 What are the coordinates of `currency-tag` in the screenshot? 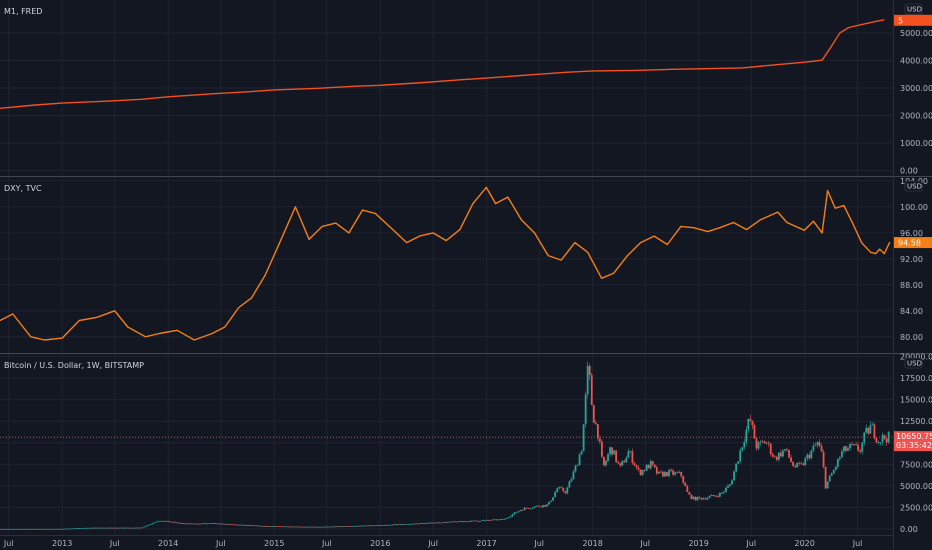 It's located at (913, 363).